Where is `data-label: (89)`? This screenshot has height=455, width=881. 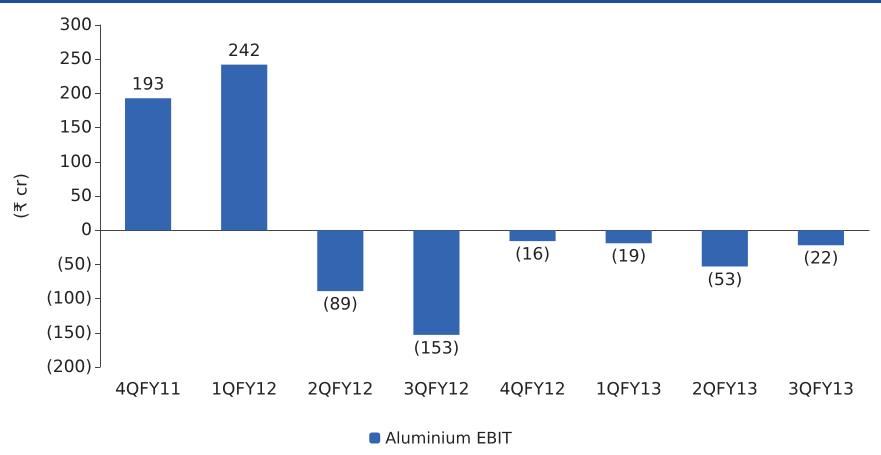 data-label: (89) is located at coordinates (340, 304).